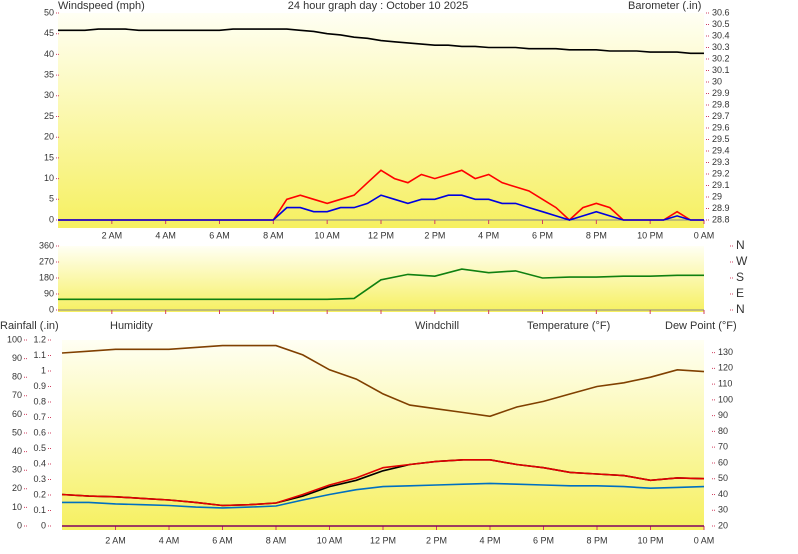  I want to click on y3-tick-label: 40, so click(17, 451).